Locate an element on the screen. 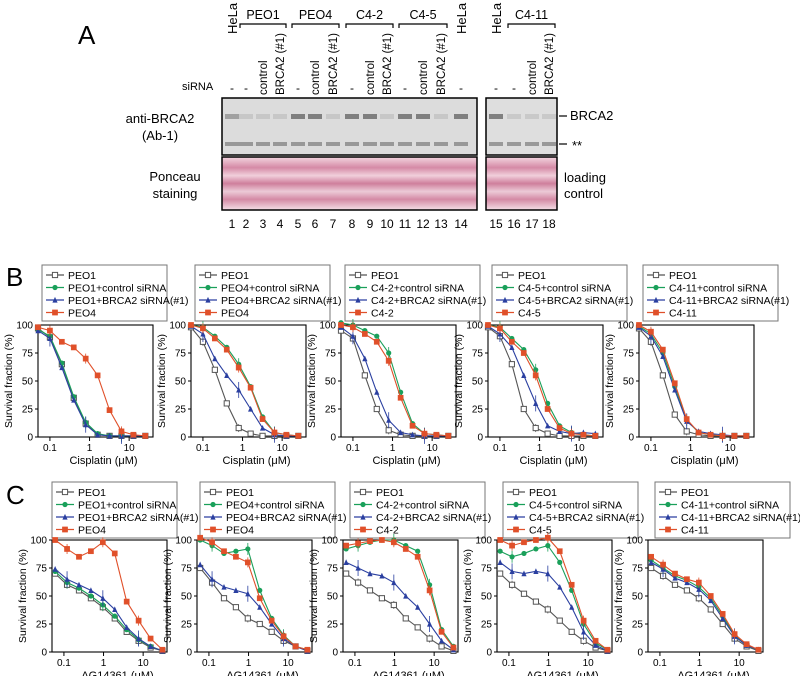 Image resolution: width=800 pixels, height=676 pixels. lane-number-2: 2 is located at coordinates (246, 224).